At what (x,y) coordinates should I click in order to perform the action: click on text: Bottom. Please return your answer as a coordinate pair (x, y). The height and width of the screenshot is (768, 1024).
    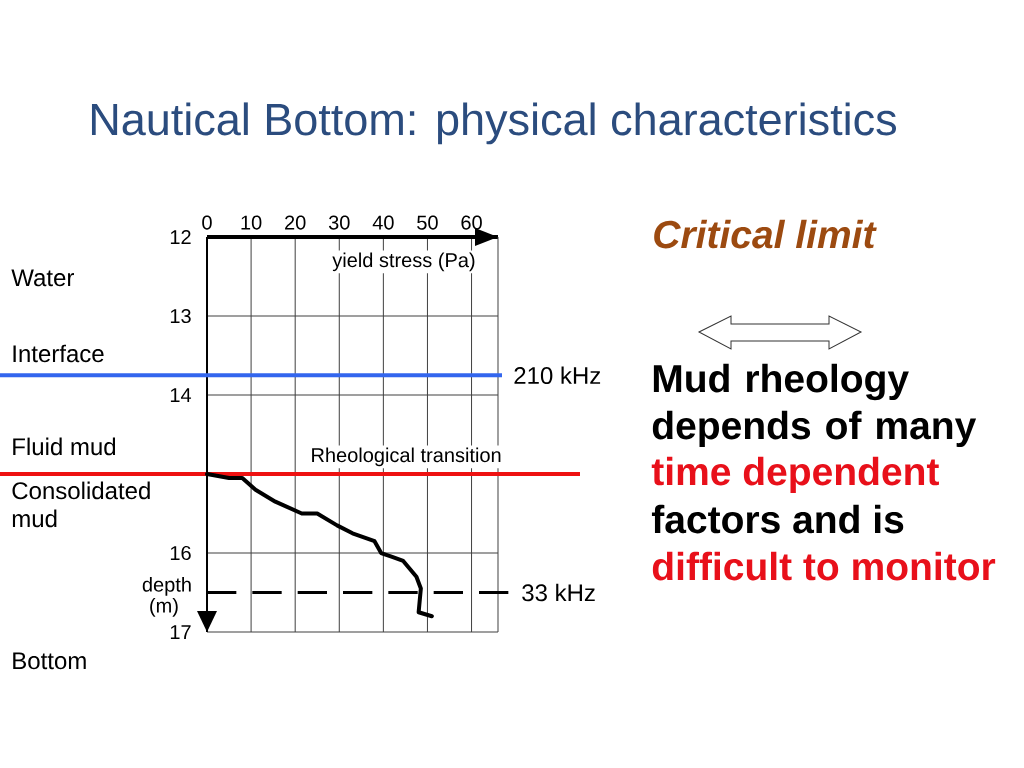
    Looking at the image, I should click on (49, 661).